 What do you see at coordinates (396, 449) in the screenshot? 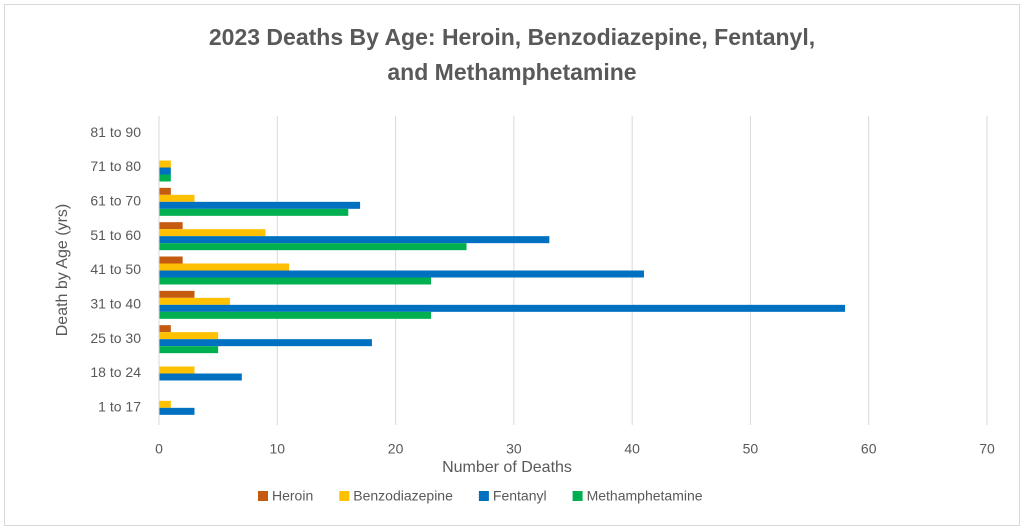
I see `x-tick-label: 20` at bounding box center [396, 449].